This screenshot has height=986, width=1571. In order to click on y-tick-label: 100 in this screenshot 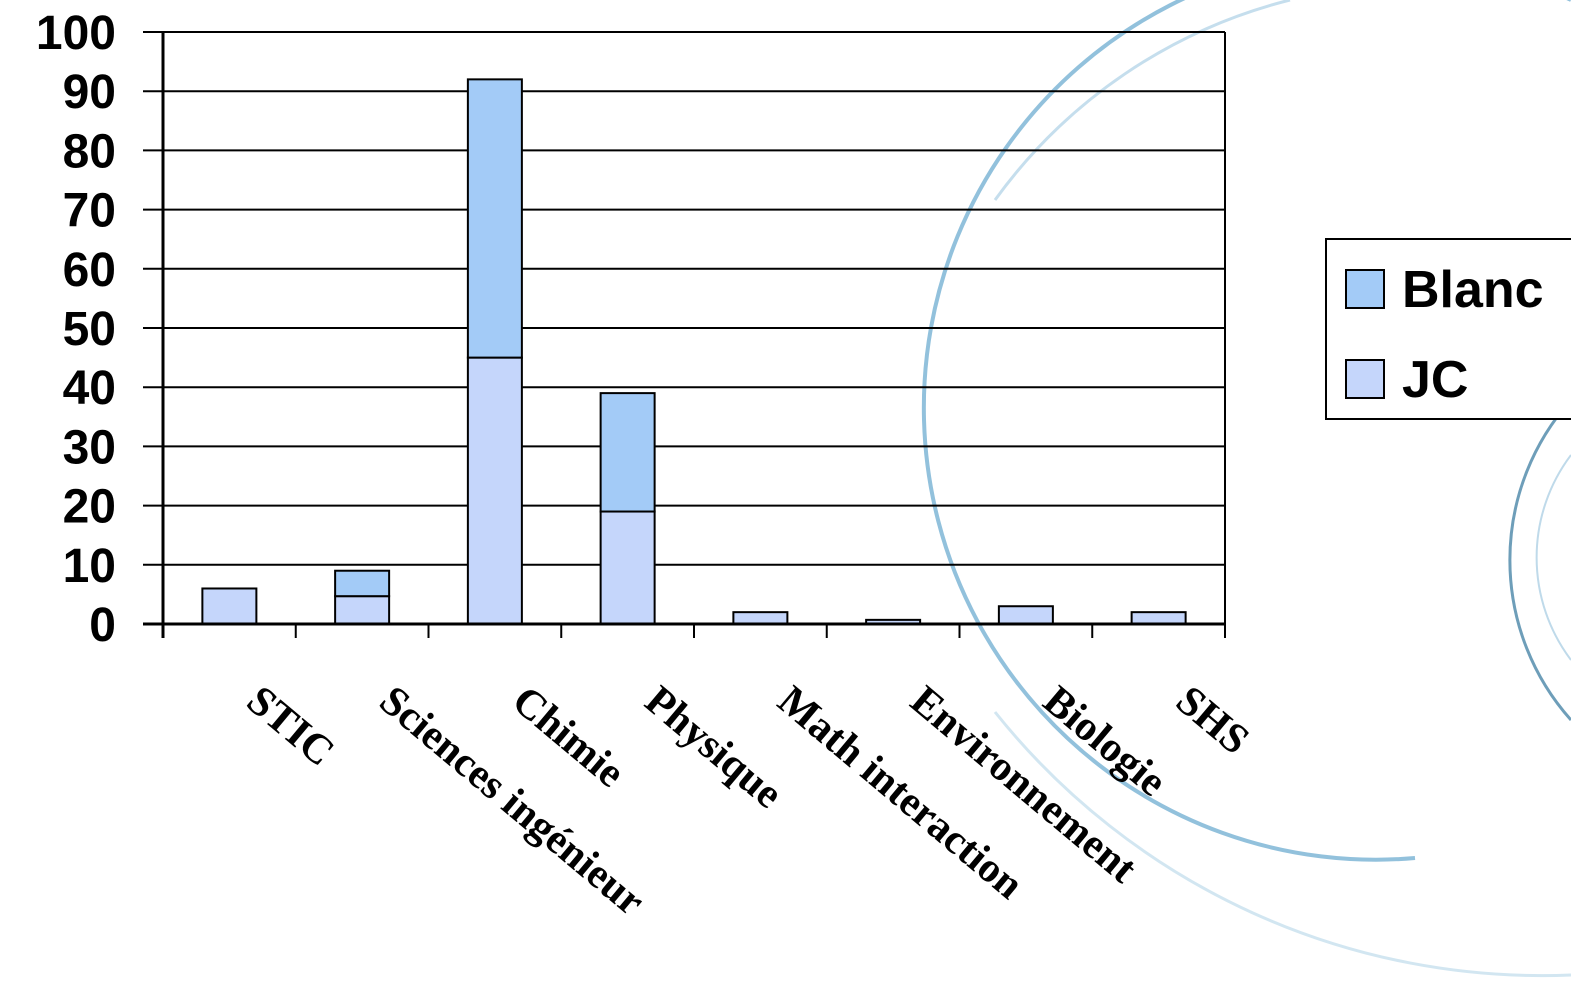, I will do `click(76, 33)`.